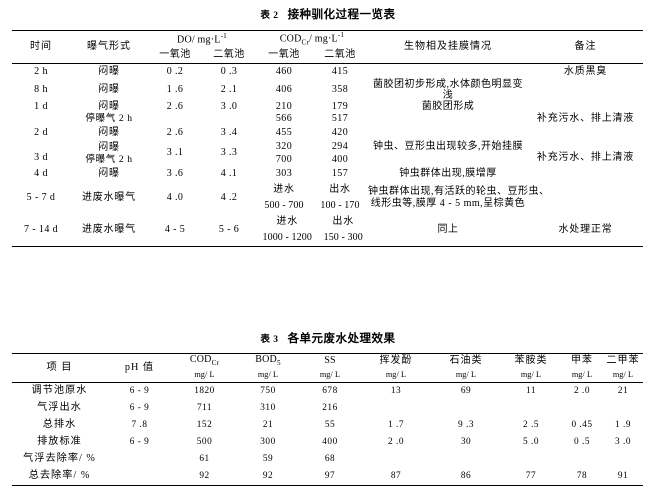 This screenshot has width=655, height=500. I want to click on cell-oil: 9 .3, so click(466, 424).